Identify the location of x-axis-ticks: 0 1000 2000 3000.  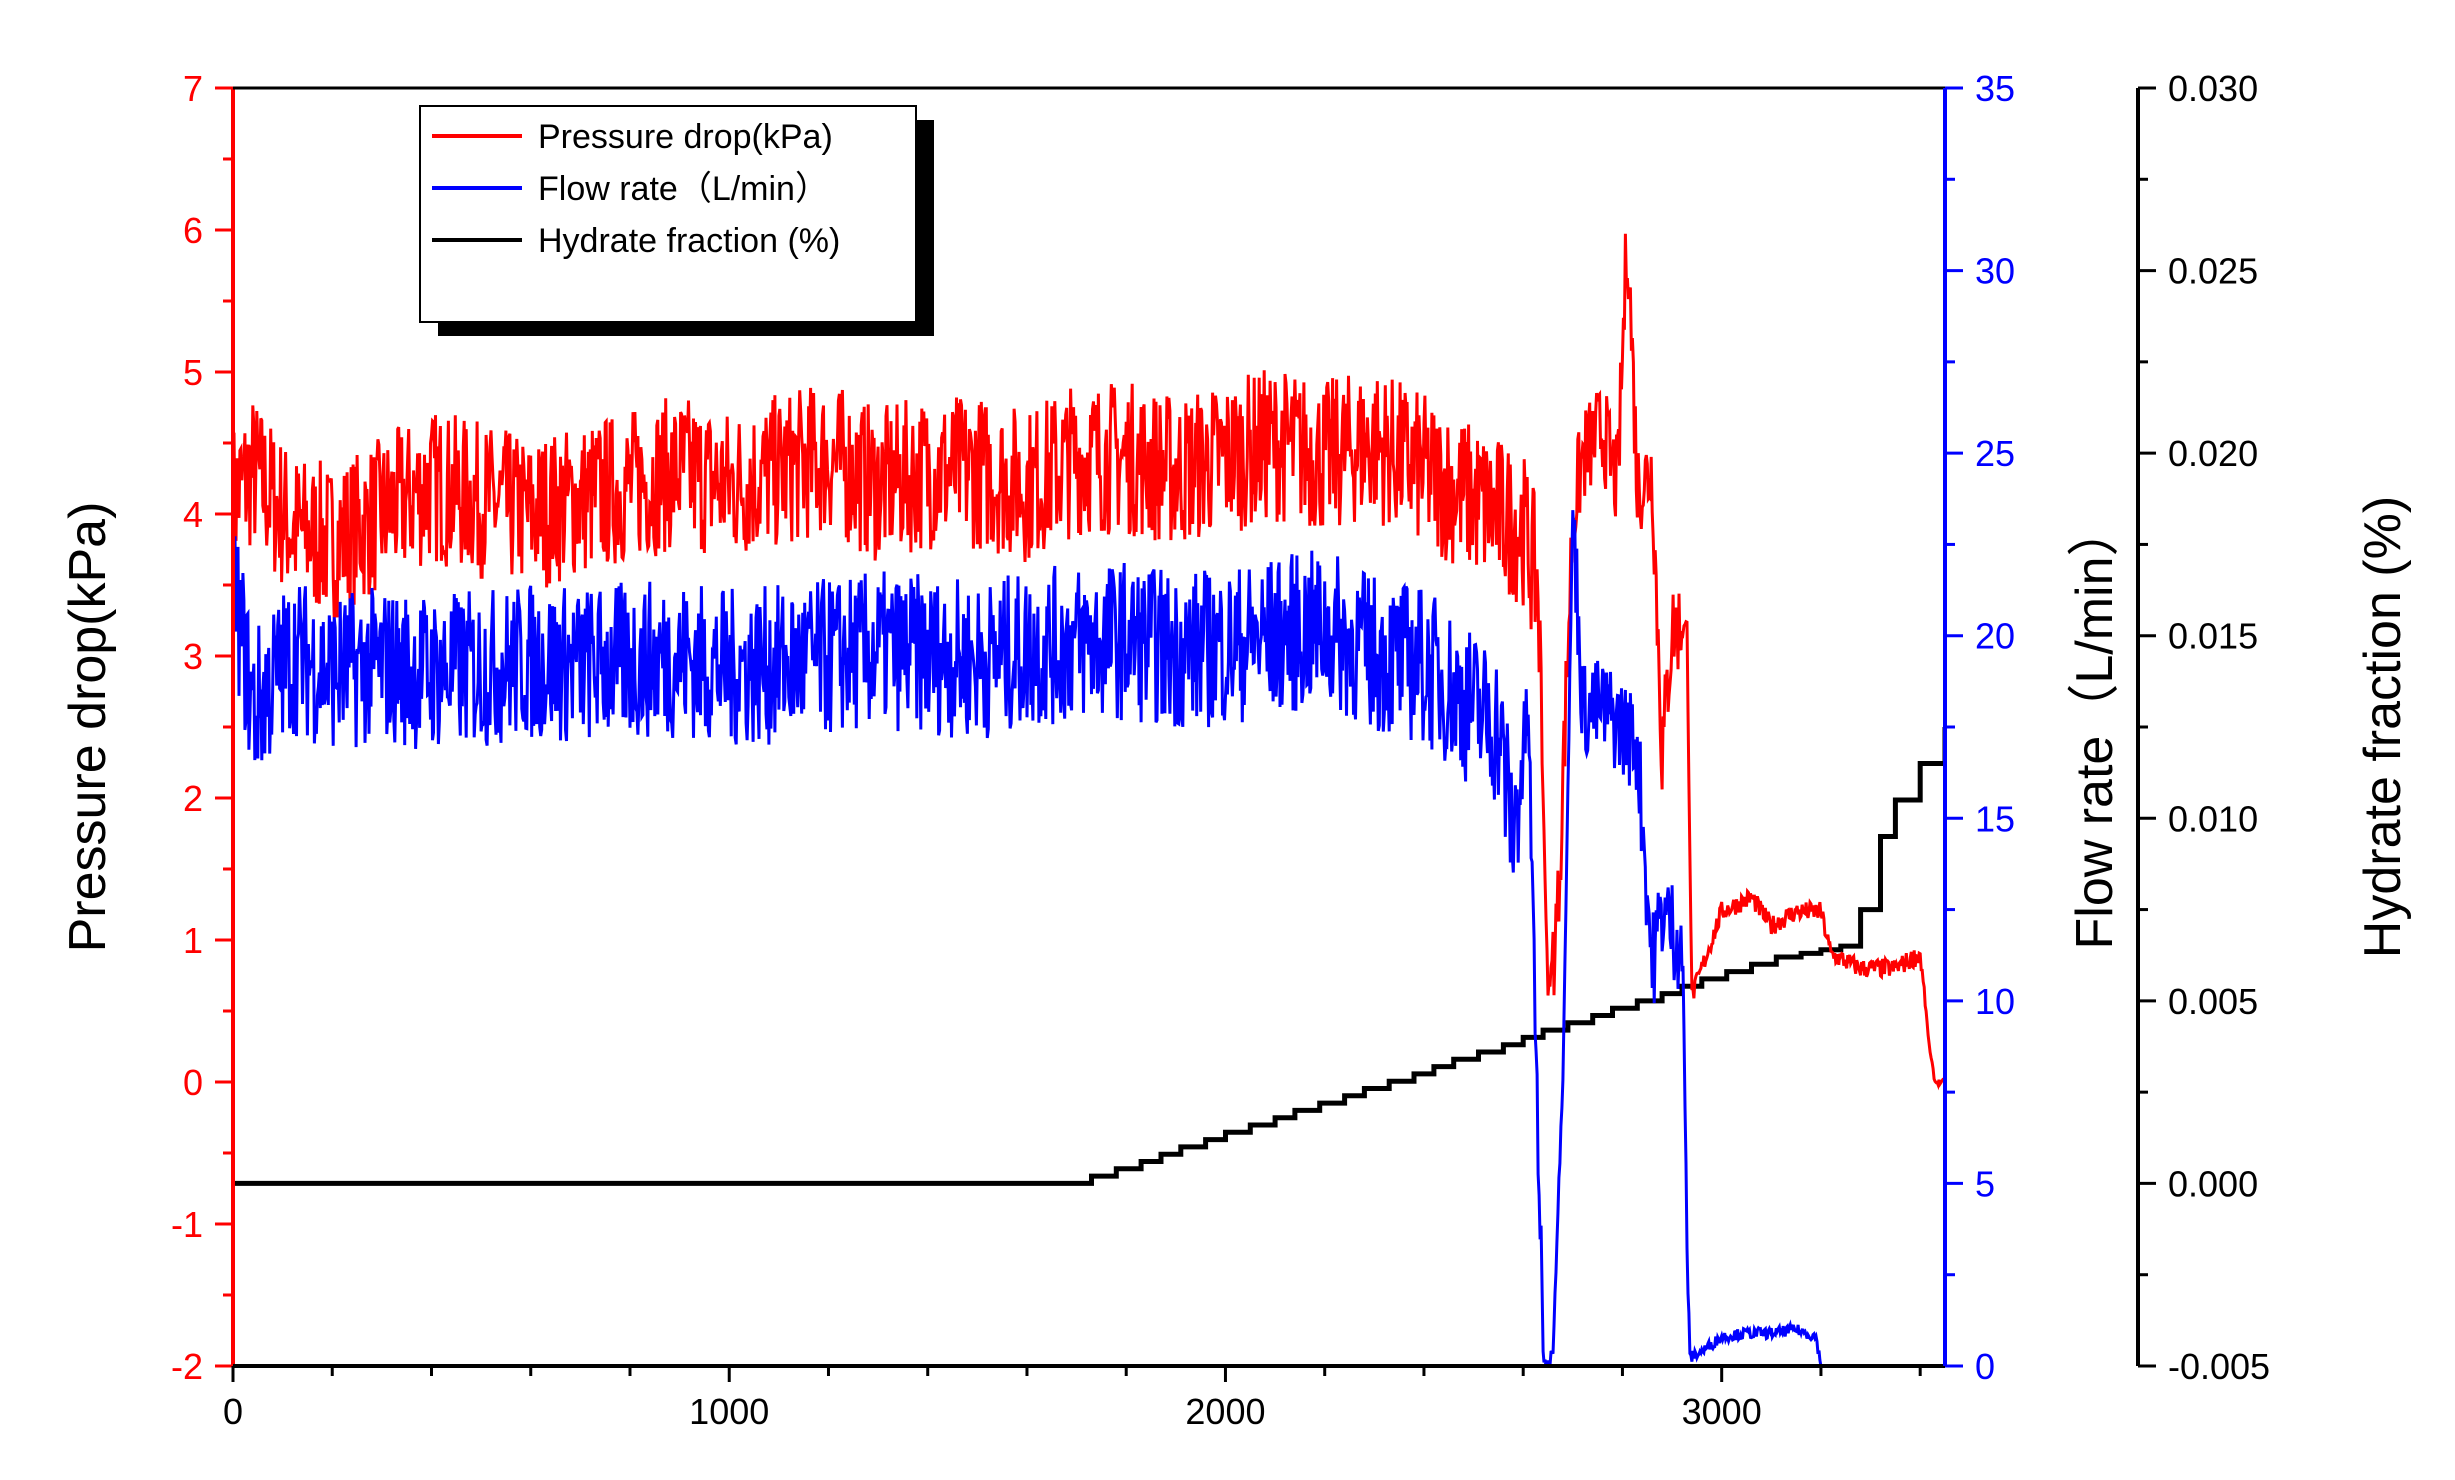
(1072, 1399).